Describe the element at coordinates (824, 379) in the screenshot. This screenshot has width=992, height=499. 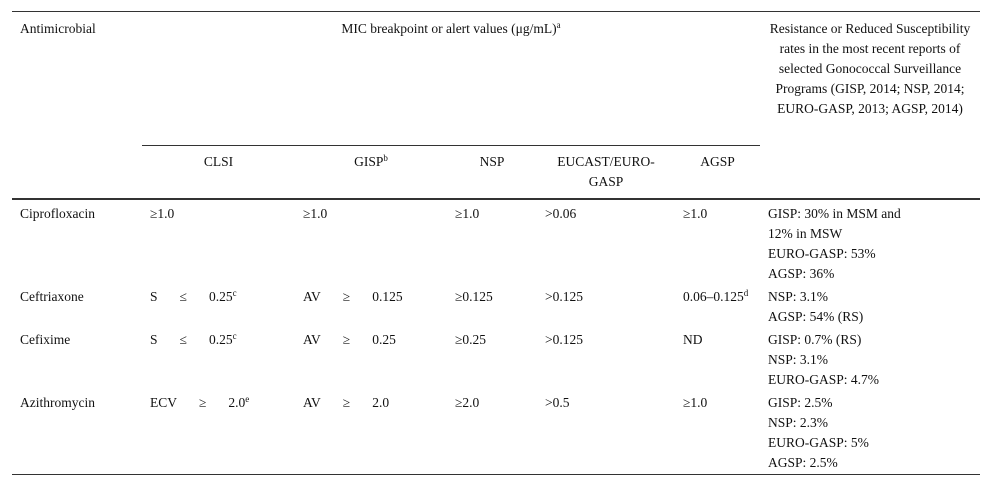
I see `rate-line: EURO-GASP: 4.7%` at that location.